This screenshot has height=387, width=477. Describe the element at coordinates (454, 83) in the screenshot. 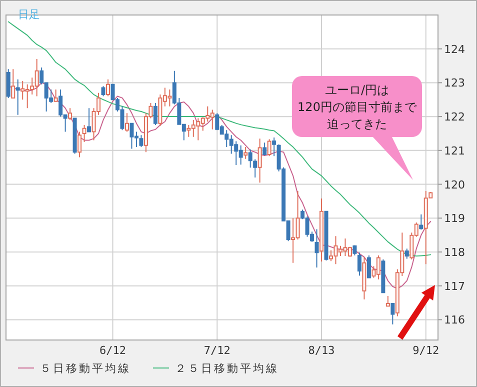

I see `y-tick-label: 123` at that location.